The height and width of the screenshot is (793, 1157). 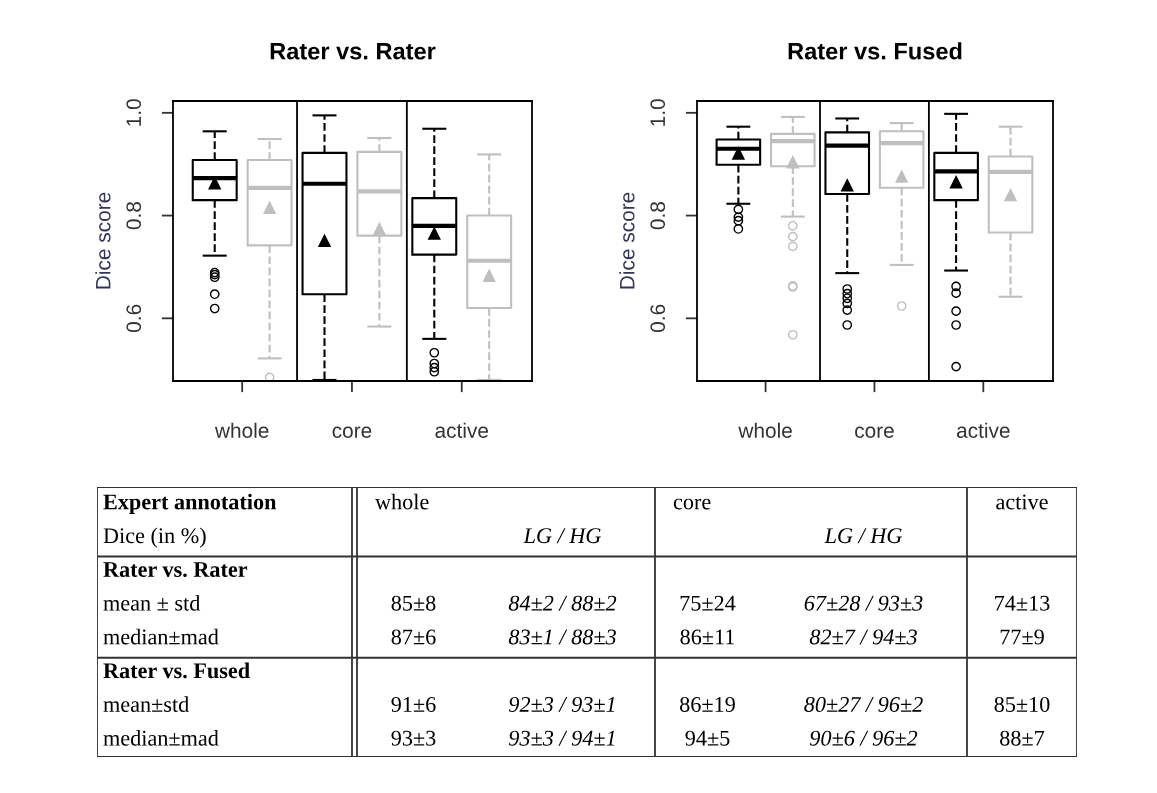 I want to click on category-label: Rater vs. Fused, so click(x=176, y=670).